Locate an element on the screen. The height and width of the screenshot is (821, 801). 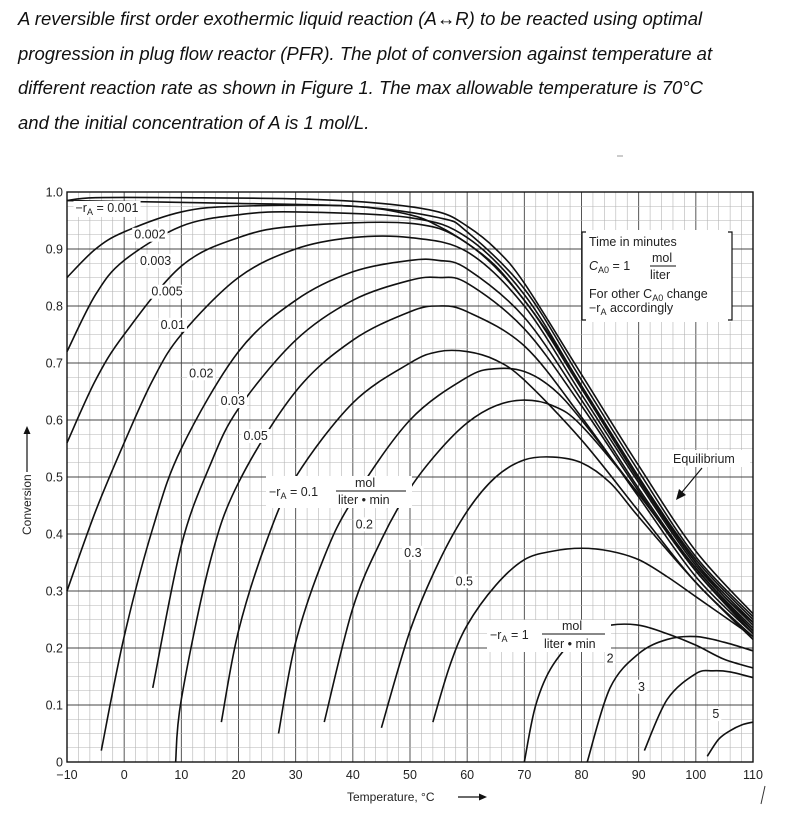
y-tick-label: 0.1 is located at coordinates (54, 706).